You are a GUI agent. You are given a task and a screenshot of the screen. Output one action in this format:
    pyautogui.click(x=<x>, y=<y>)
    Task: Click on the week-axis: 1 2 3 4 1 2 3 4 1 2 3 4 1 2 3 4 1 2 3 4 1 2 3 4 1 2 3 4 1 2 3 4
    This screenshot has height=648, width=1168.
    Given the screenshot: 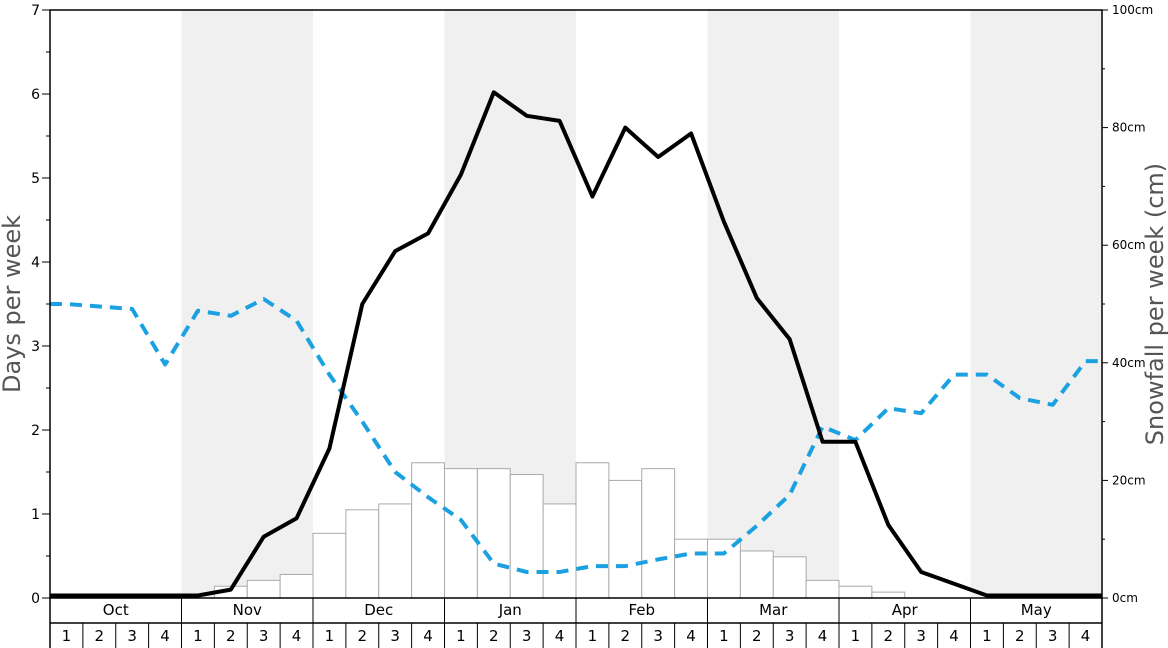 What is the action you would take?
    pyautogui.click(x=576, y=635)
    